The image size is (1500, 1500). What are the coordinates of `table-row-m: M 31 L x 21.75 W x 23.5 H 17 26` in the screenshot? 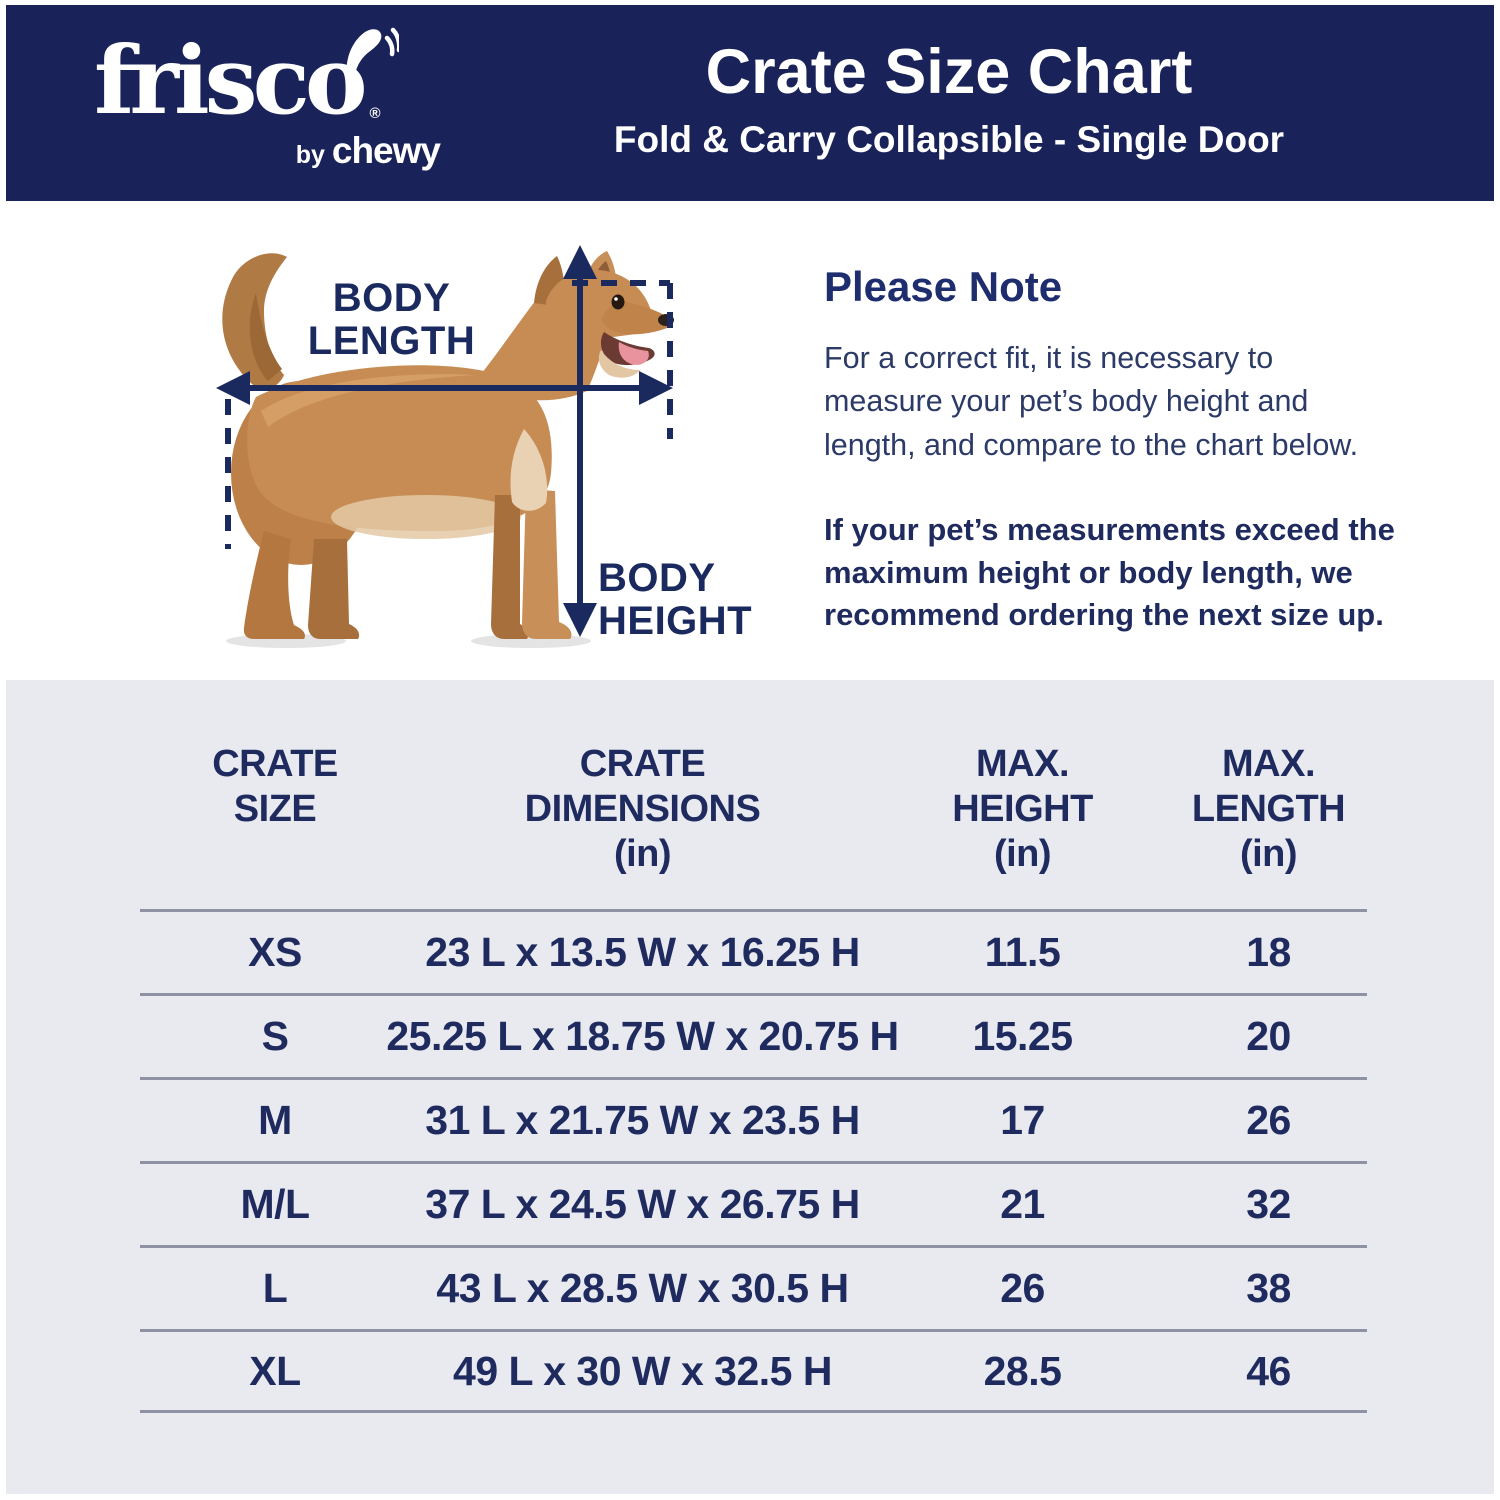 It's located at (753, 1119).